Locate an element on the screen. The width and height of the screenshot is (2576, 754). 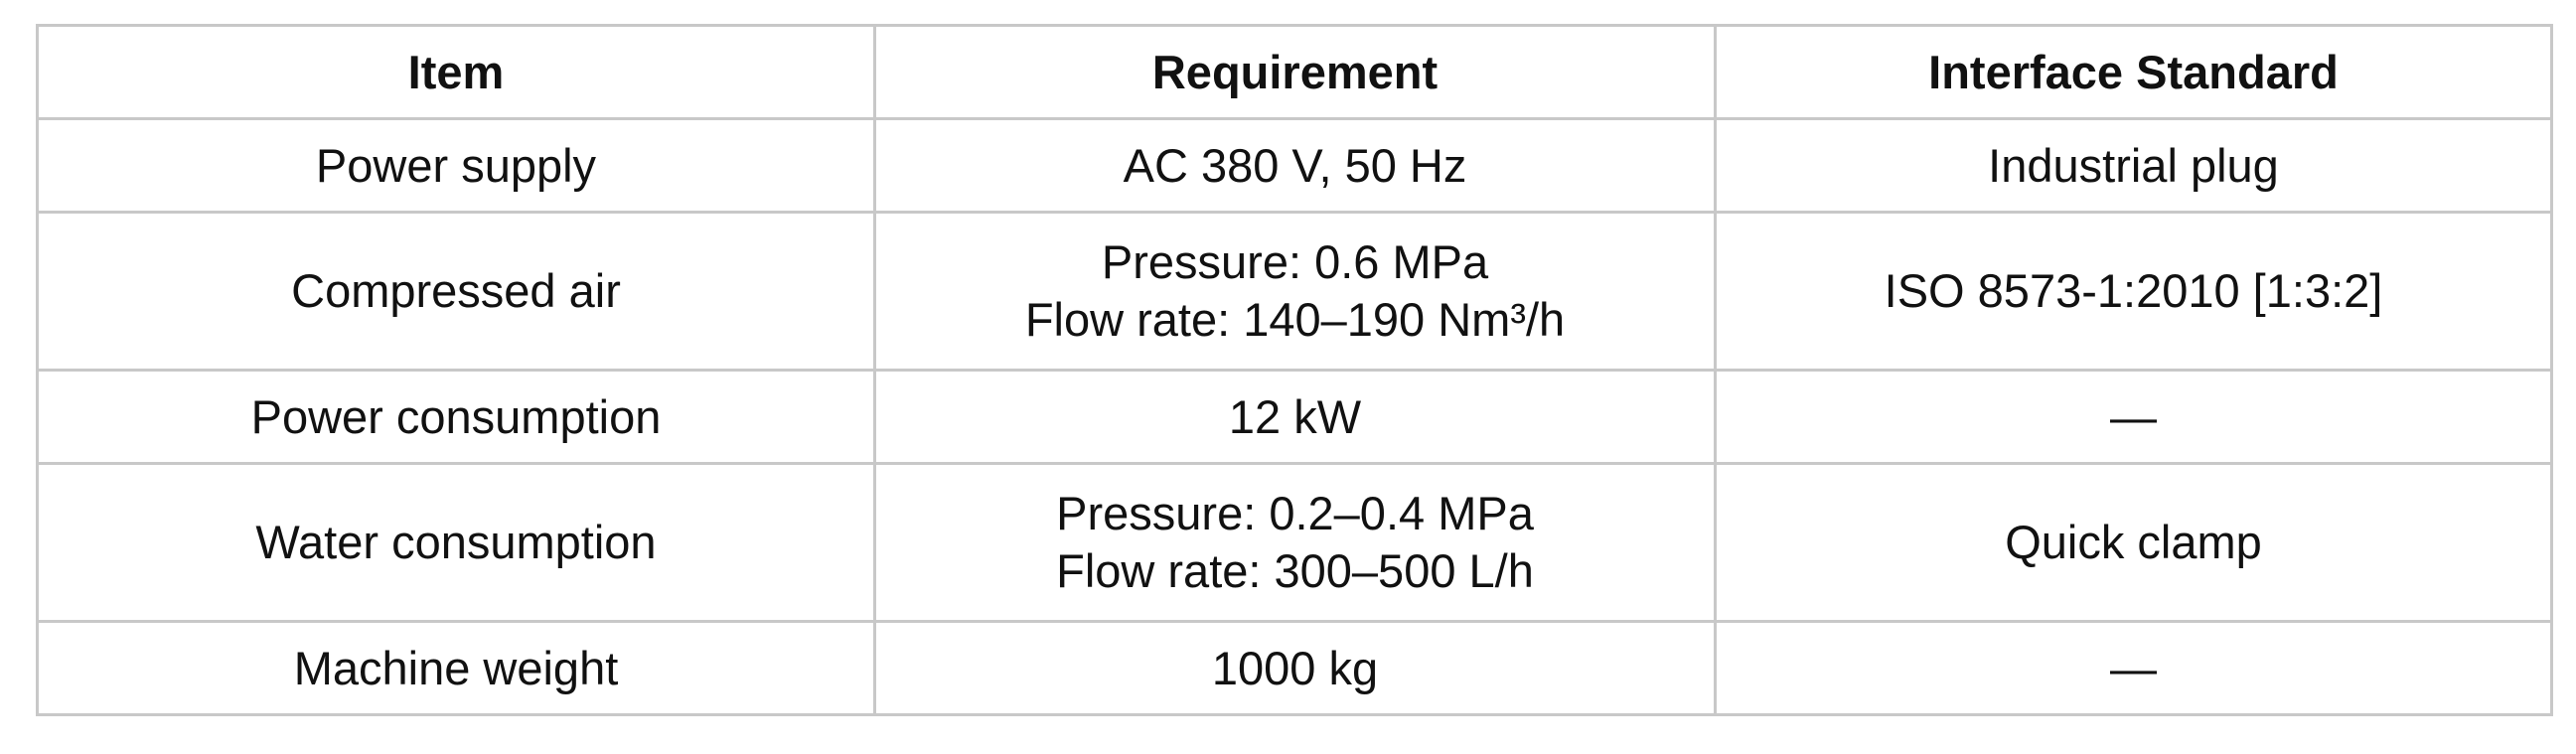
cell-item: Water consumption is located at coordinates (456, 542).